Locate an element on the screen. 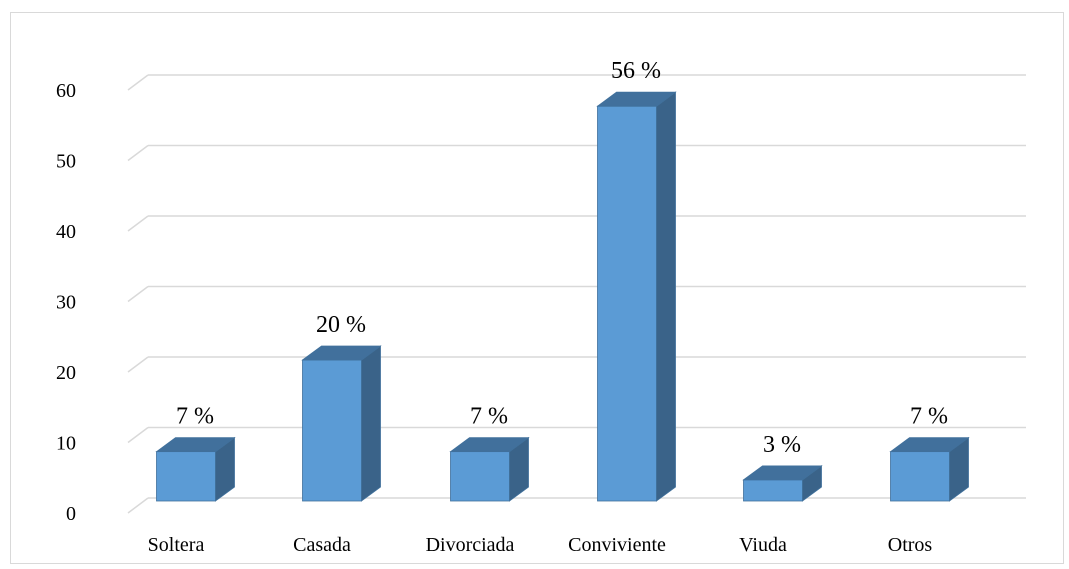 Image resolution: width=1069 pixels, height=569 pixels. y-tick-label: 20 is located at coordinates (66, 373).